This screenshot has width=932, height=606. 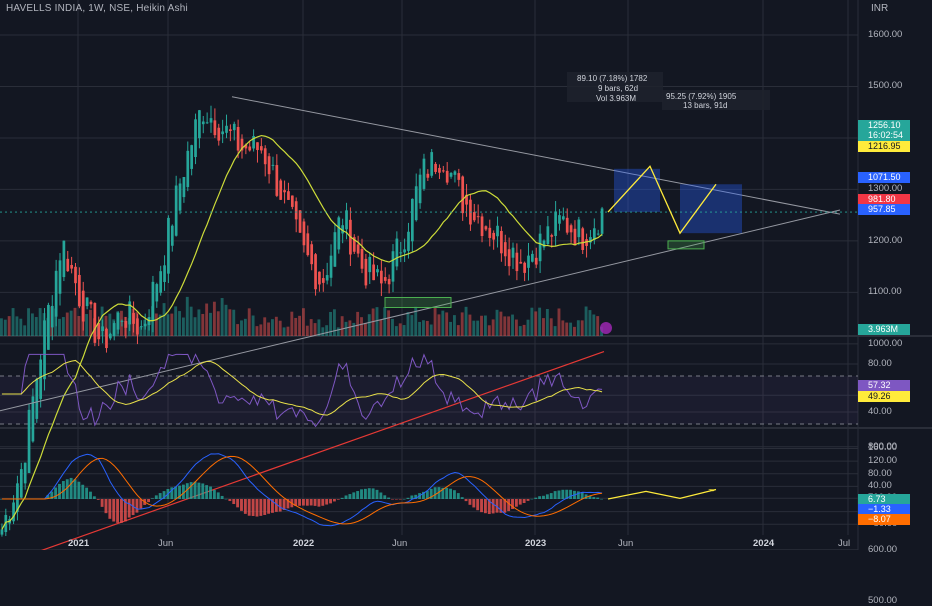 I want to click on price-tick-label: 1600.00, so click(x=885, y=34).